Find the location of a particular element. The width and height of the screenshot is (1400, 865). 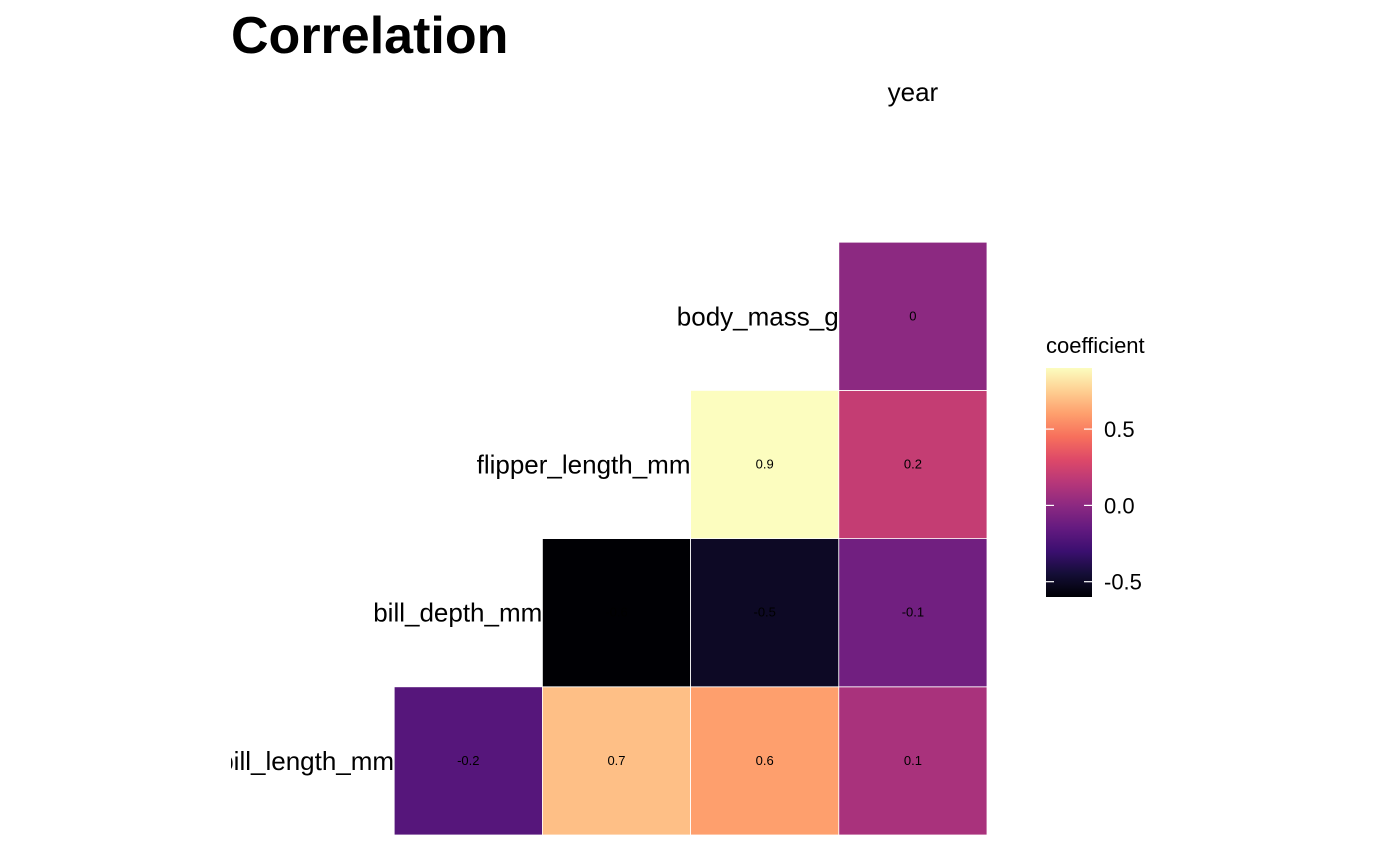

legend-tick-label: 0.5 is located at coordinates (1119, 429).